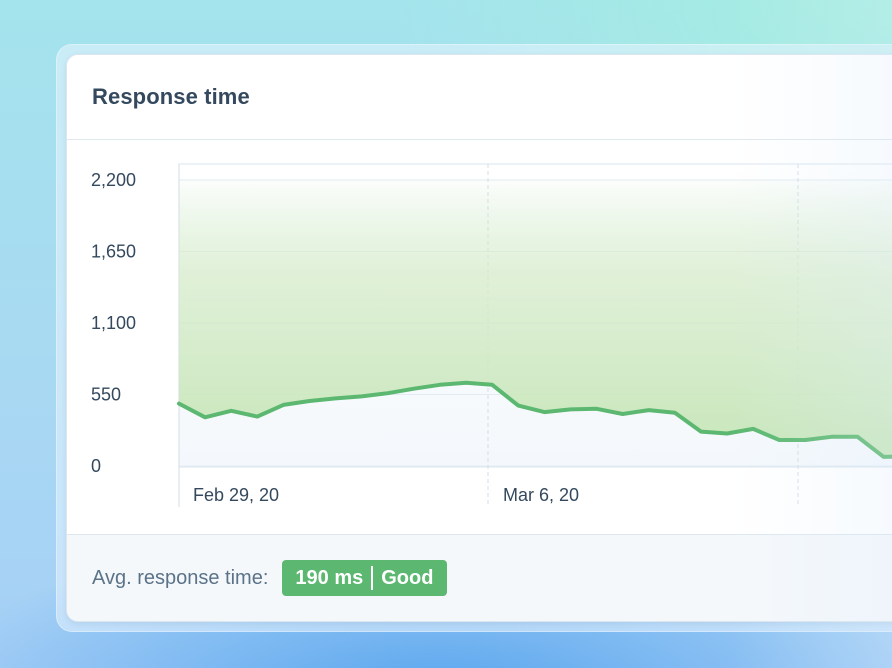 The image size is (892, 668). Describe the element at coordinates (329, 577) in the screenshot. I see `avg-response-time-value: 190 ms` at that location.